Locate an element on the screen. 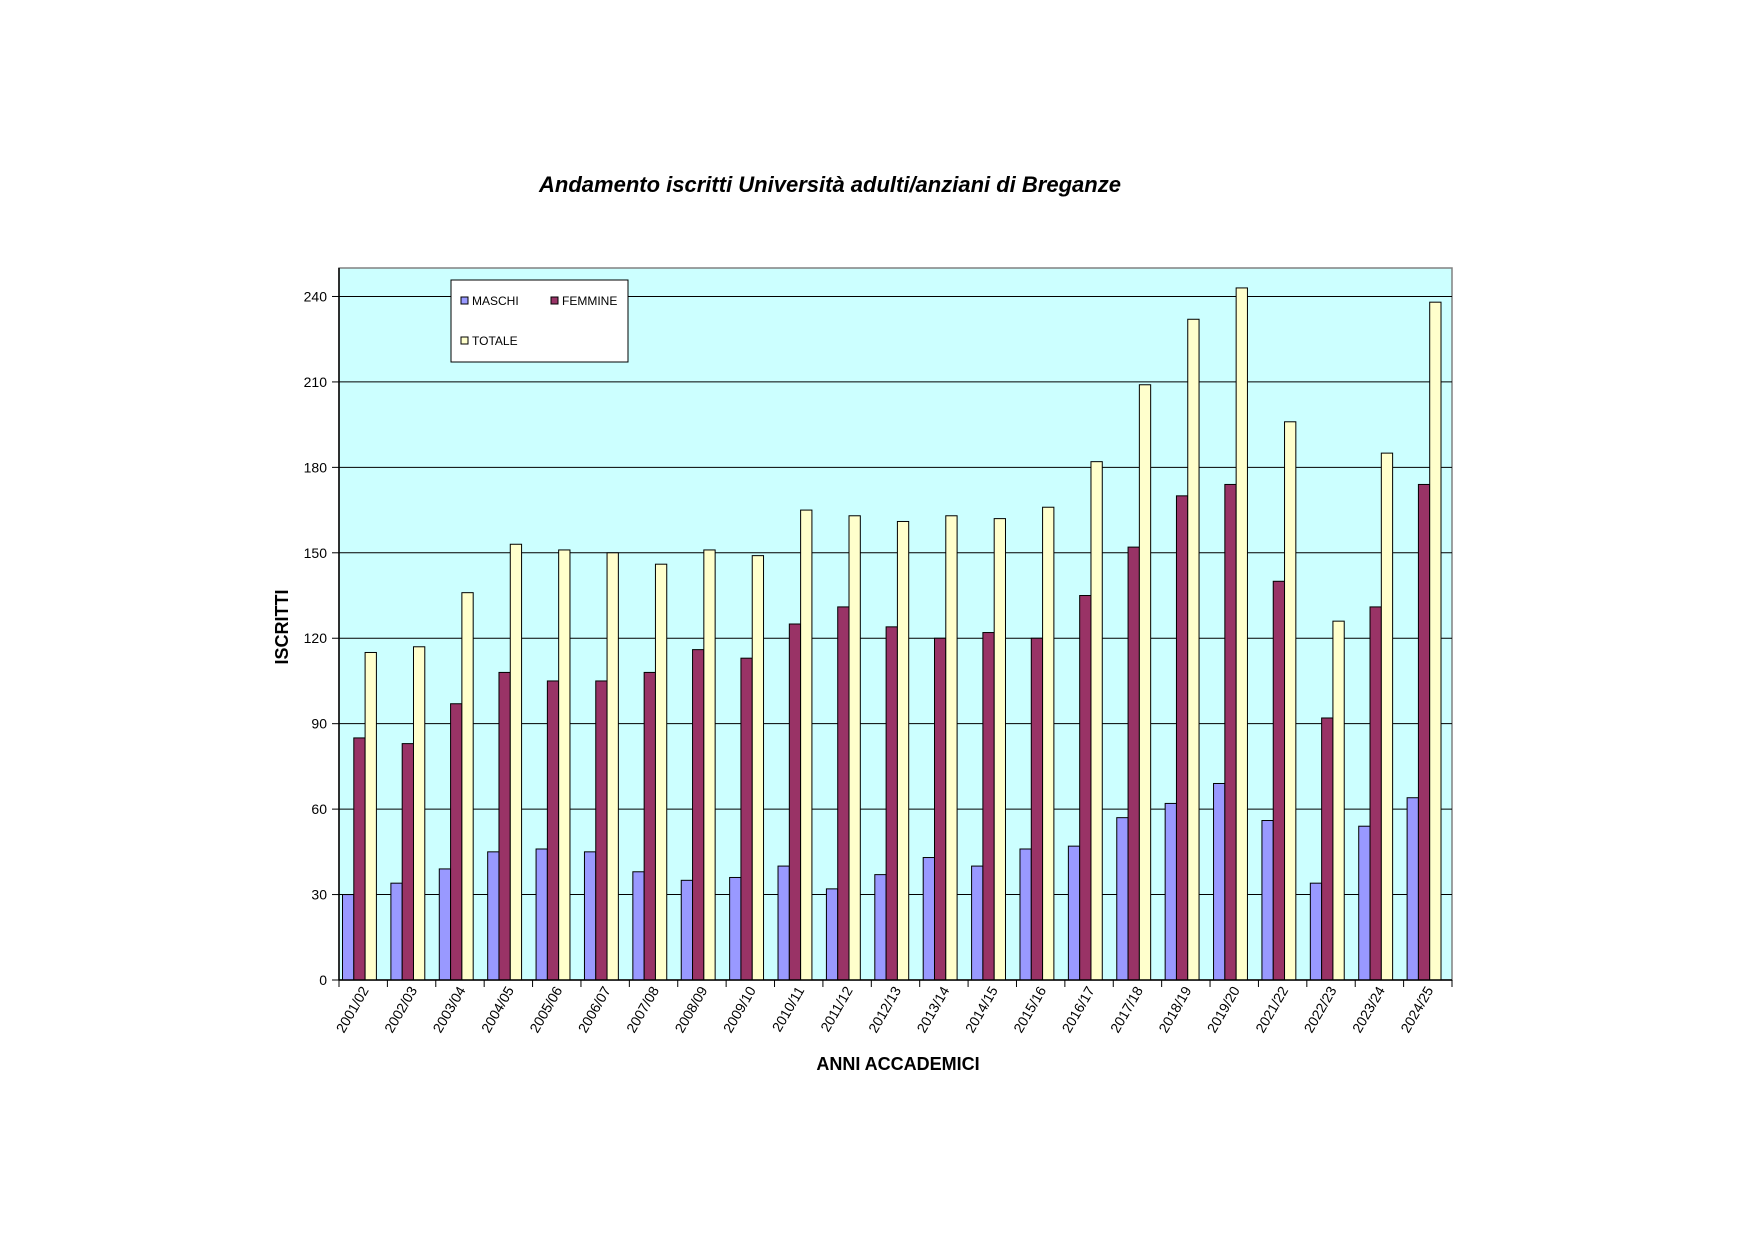 This screenshot has width=1754, height=1240. x-tick-label: 2009/10 is located at coordinates (739, 1009).